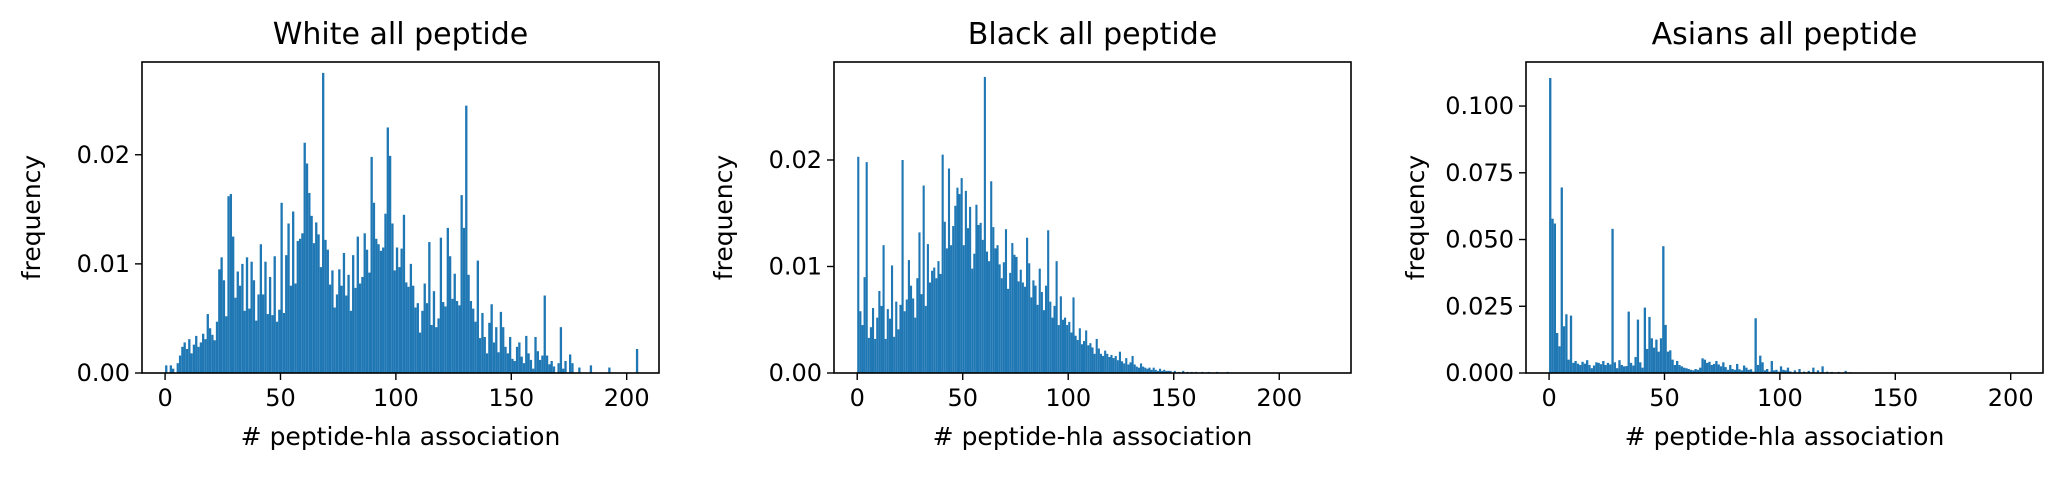  I want to click on y-tick-label: 0.050, so click(1479, 240).